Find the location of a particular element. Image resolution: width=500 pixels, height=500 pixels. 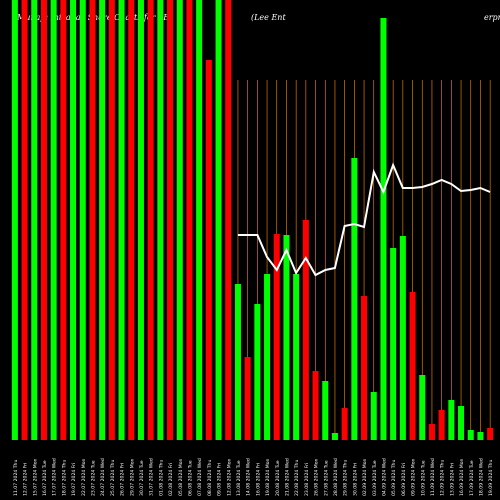

x-tick-label: 28.08 2024 Wed is located at coordinates (336, 477).